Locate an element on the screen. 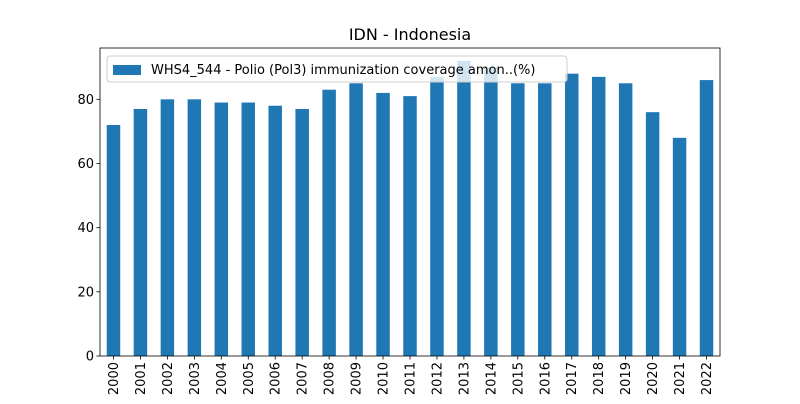  x-tick-label: 2014 is located at coordinates (491, 378).